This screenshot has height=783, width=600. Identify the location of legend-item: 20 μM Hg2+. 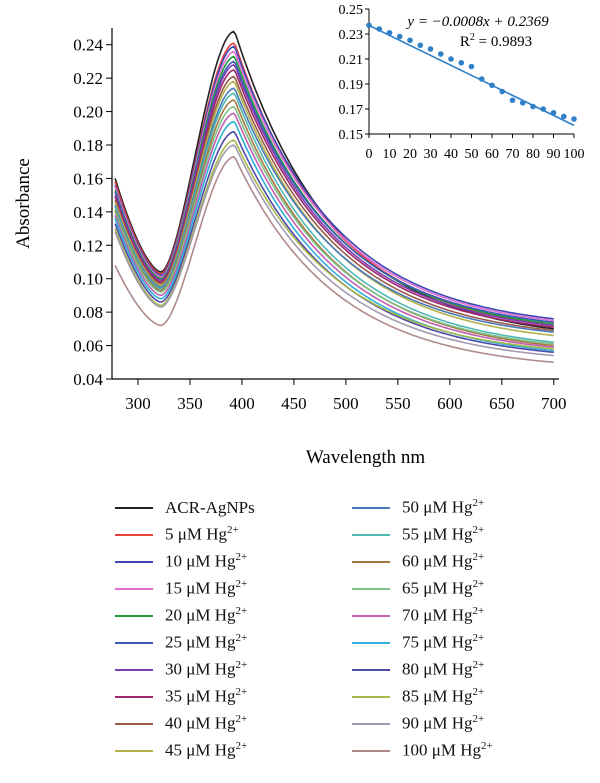
(232, 615).